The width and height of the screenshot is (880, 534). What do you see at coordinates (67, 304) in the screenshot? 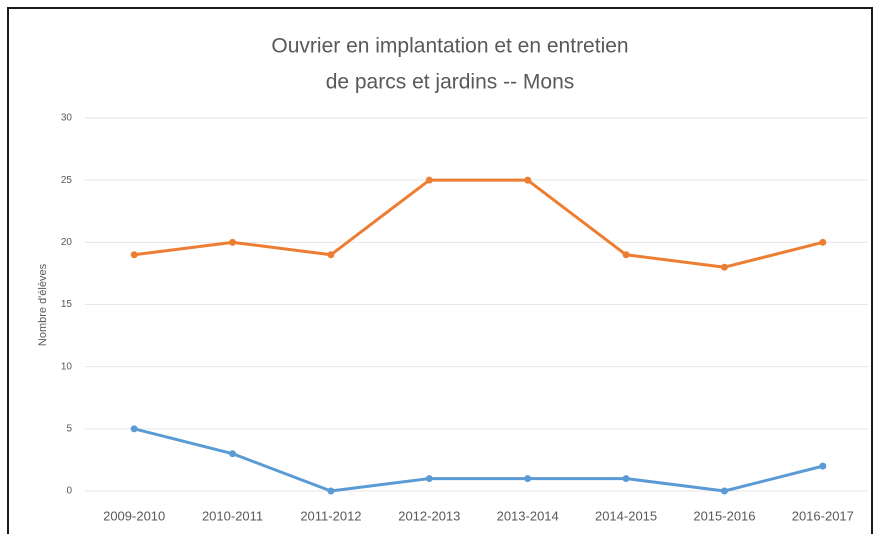
I see `y-tick-label: 15` at bounding box center [67, 304].